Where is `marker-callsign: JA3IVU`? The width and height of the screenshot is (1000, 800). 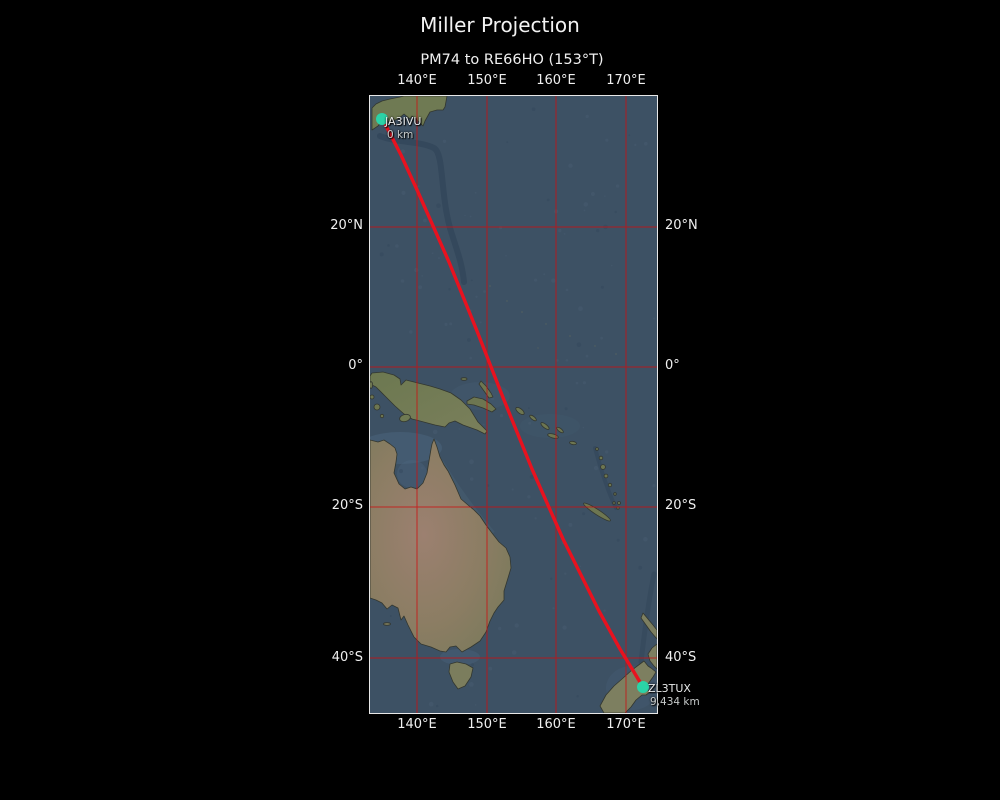 marker-callsign: JA3IVU is located at coordinates (403, 121).